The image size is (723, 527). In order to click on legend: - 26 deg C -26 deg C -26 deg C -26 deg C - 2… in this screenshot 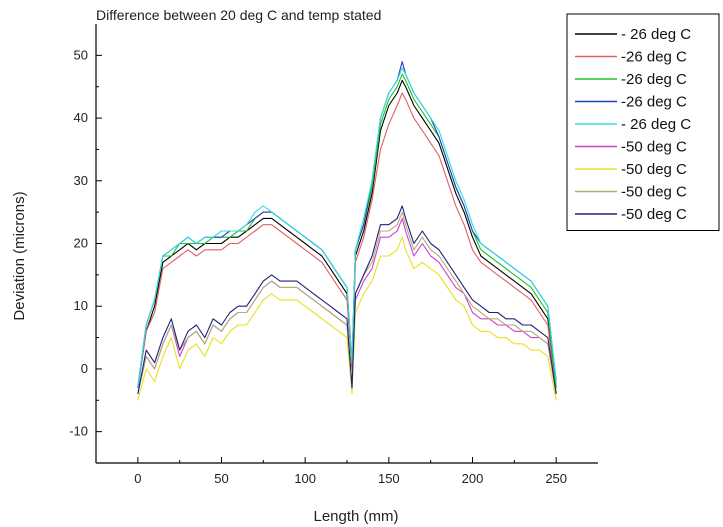, I will do `click(643, 122)`.